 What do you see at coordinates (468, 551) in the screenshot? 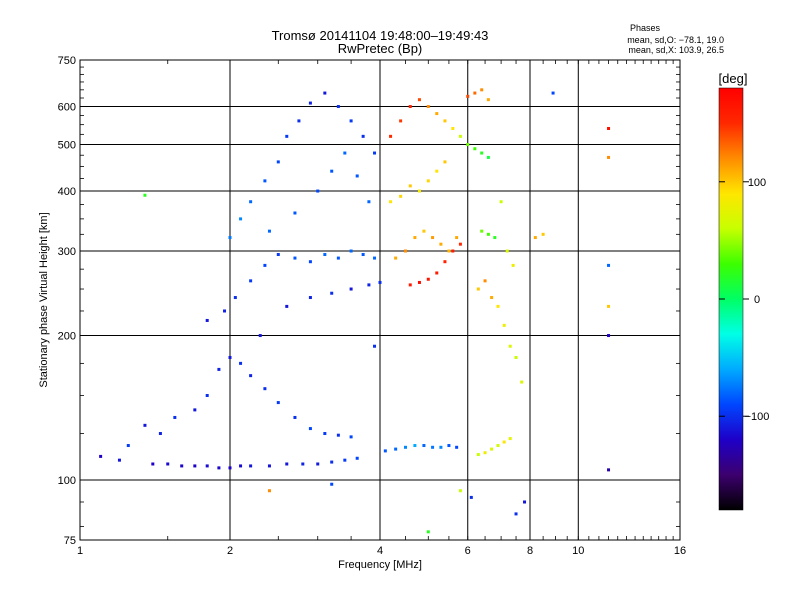
I see `x-tick-label: 6` at bounding box center [468, 551].